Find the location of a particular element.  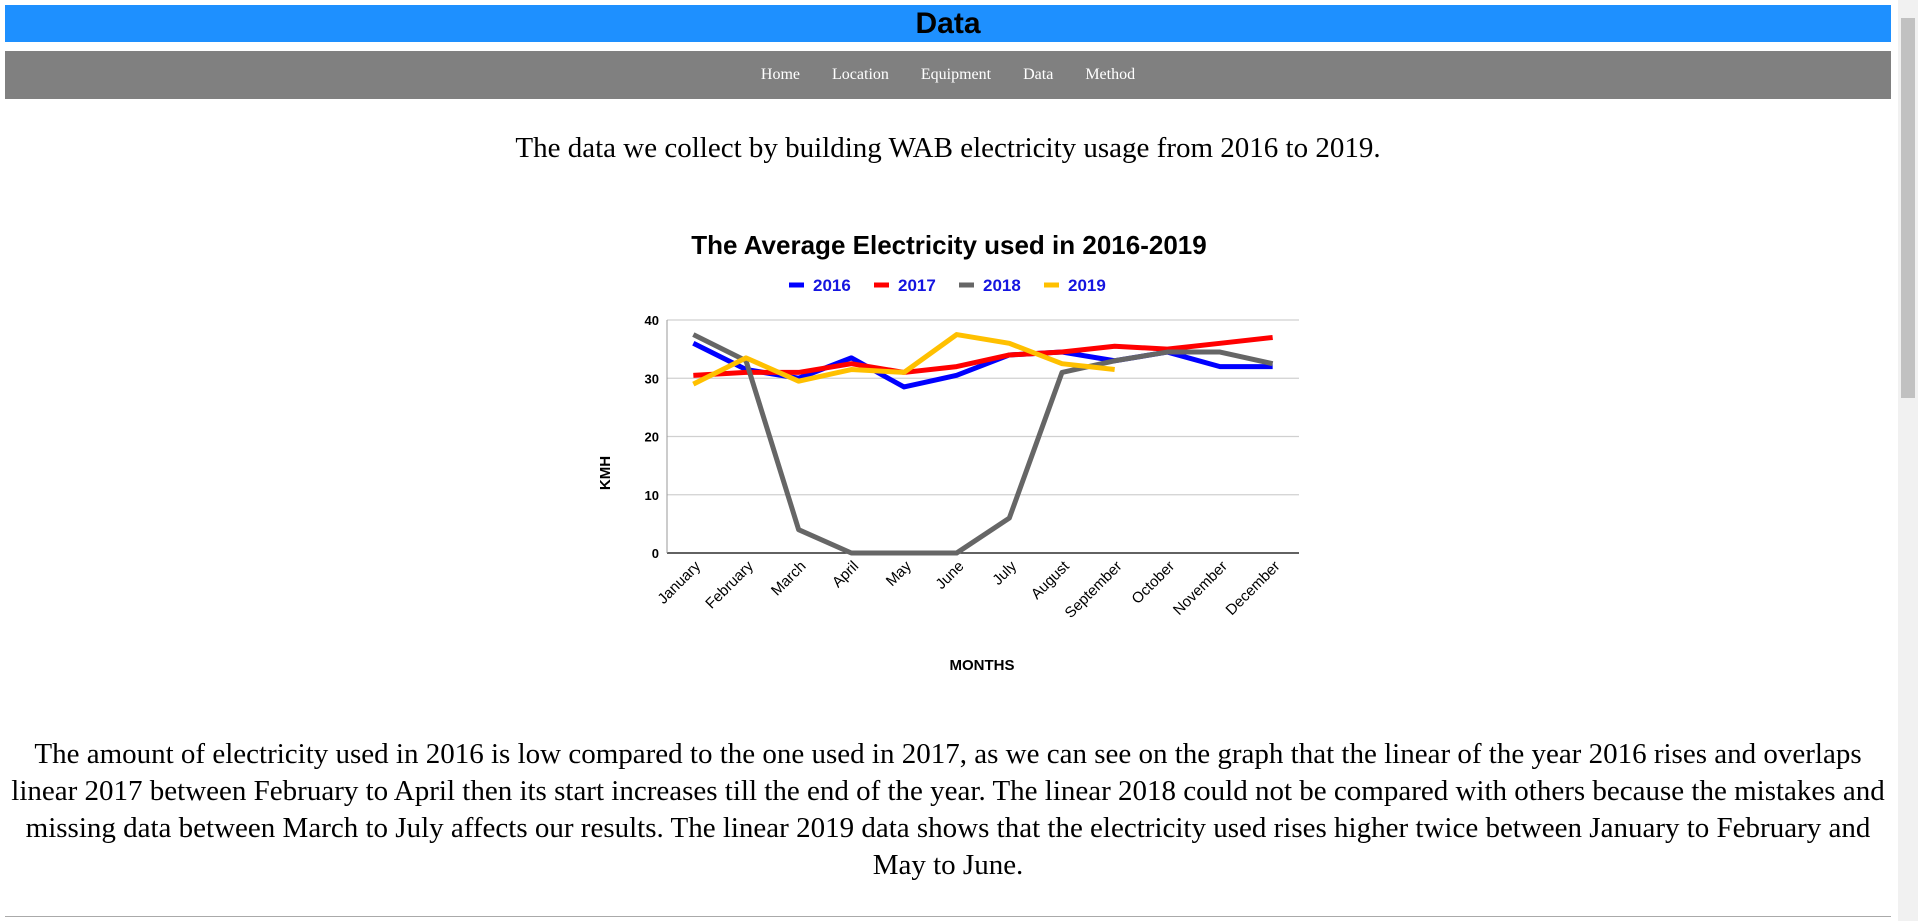

y-tick-label: 20 is located at coordinates (652, 437).